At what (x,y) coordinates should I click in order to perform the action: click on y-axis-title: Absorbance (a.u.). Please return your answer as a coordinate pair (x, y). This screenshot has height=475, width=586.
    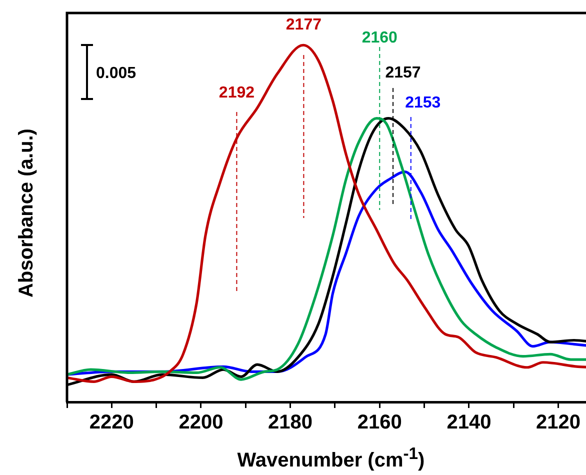
    Looking at the image, I should click on (27, 213).